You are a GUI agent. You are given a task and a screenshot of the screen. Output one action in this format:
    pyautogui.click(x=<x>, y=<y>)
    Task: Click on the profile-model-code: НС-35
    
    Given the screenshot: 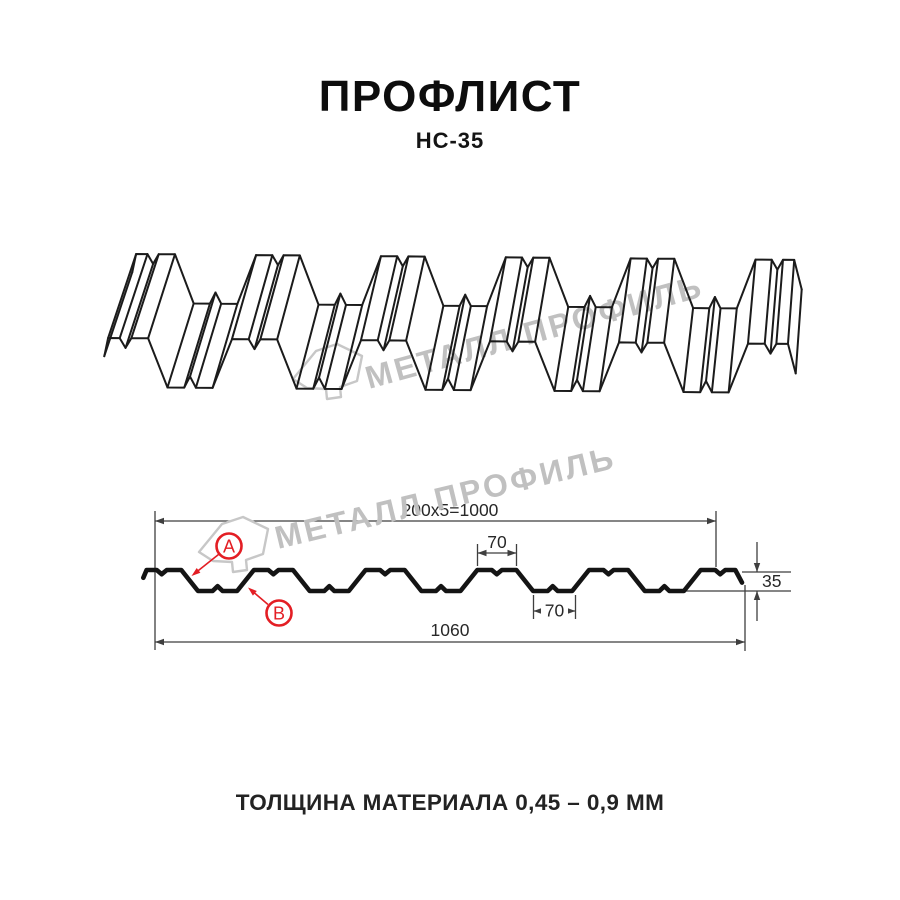 What is the action you would take?
    pyautogui.click(x=450, y=140)
    